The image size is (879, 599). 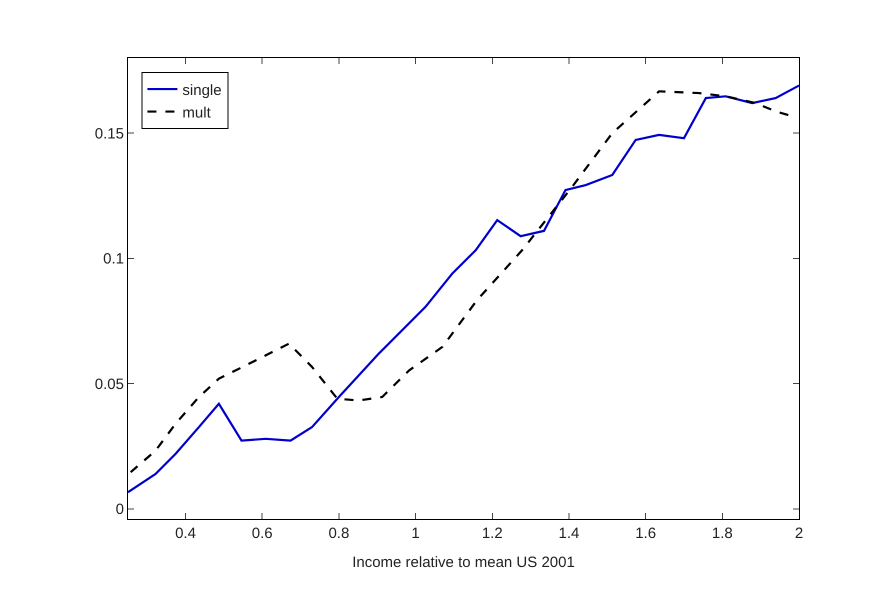 What do you see at coordinates (799, 533) in the screenshot?
I see `x-tick-label: 2` at bounding box center [799, 533].